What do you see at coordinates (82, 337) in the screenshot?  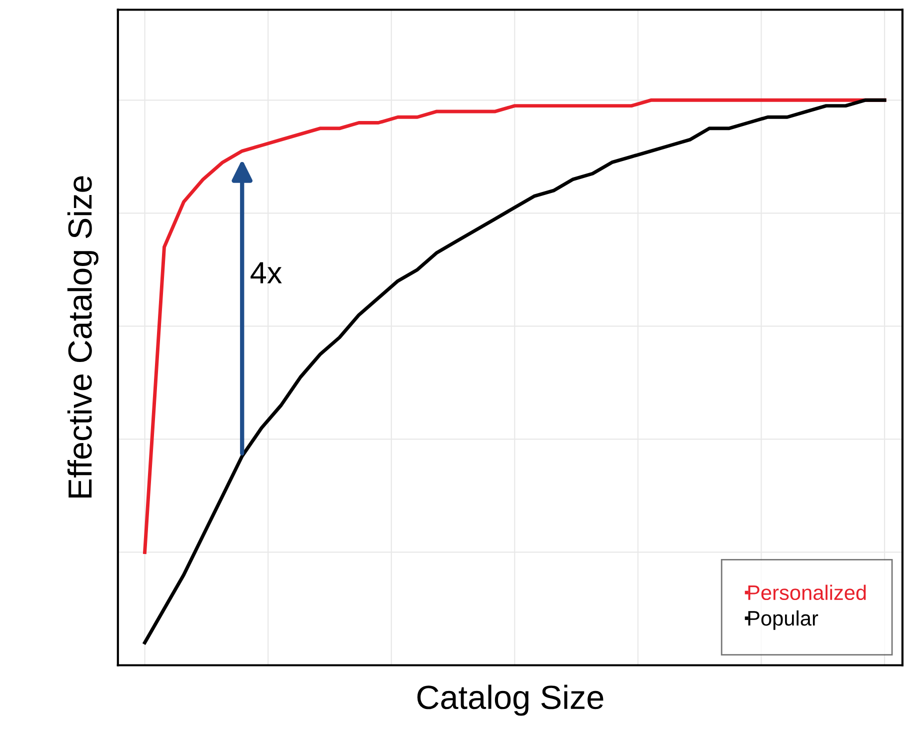 I see `y-axis-title: Effective Catalog Size` at bounding box center [82, 337].